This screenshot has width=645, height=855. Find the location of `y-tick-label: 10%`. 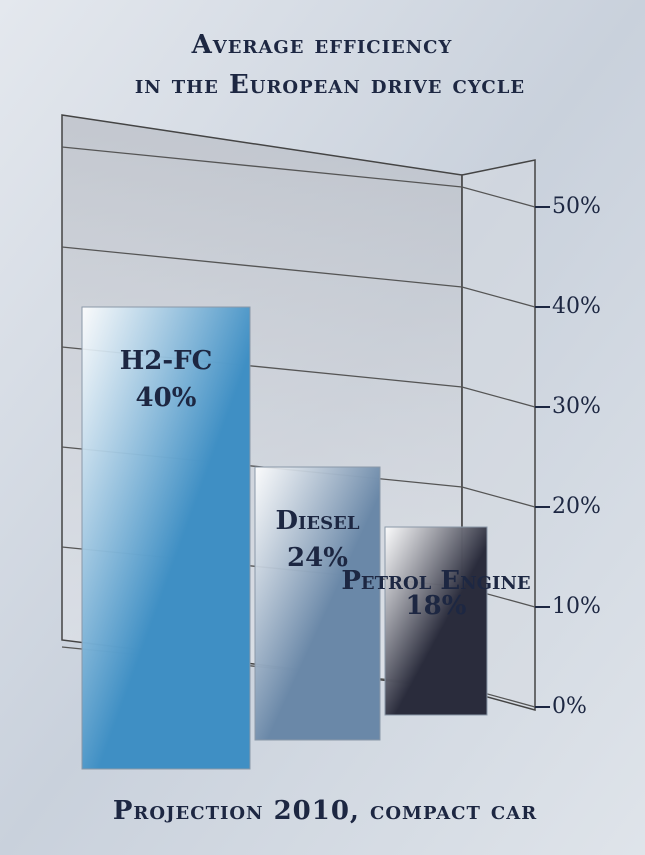

y-tick-label: 10% is located at coordinates (576, 606).